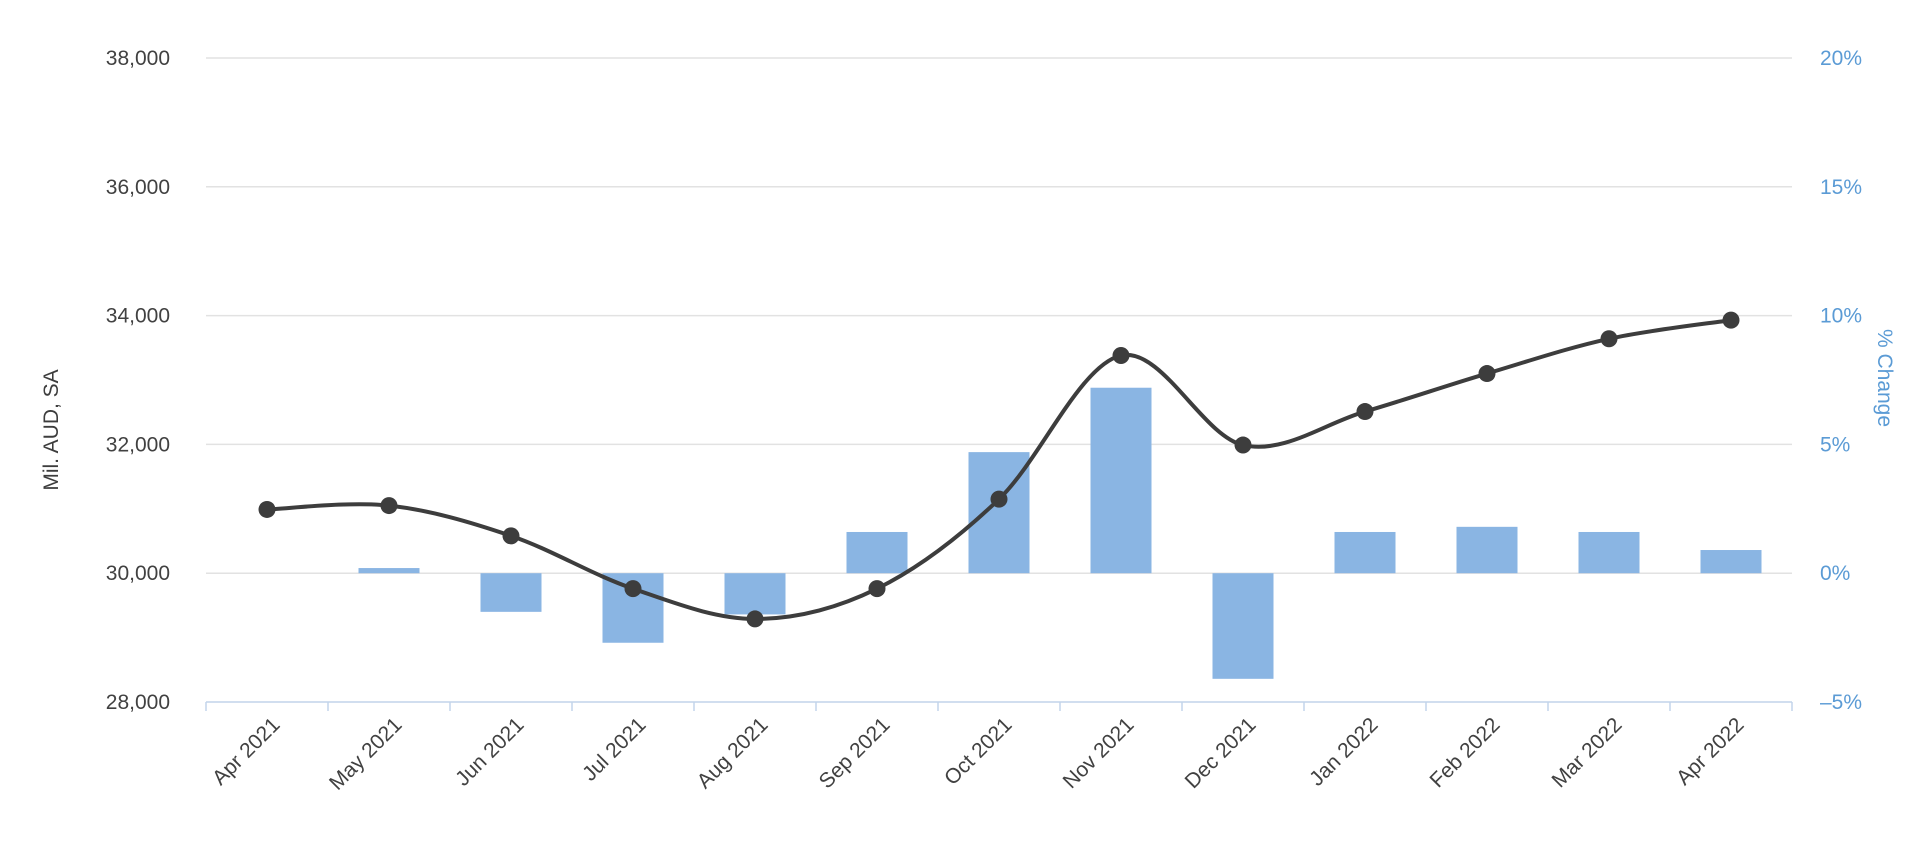 The width and height of the screenshot is (1922, 852). I want to click on left-axis-tick-label: 36,000, so click(138, 187).